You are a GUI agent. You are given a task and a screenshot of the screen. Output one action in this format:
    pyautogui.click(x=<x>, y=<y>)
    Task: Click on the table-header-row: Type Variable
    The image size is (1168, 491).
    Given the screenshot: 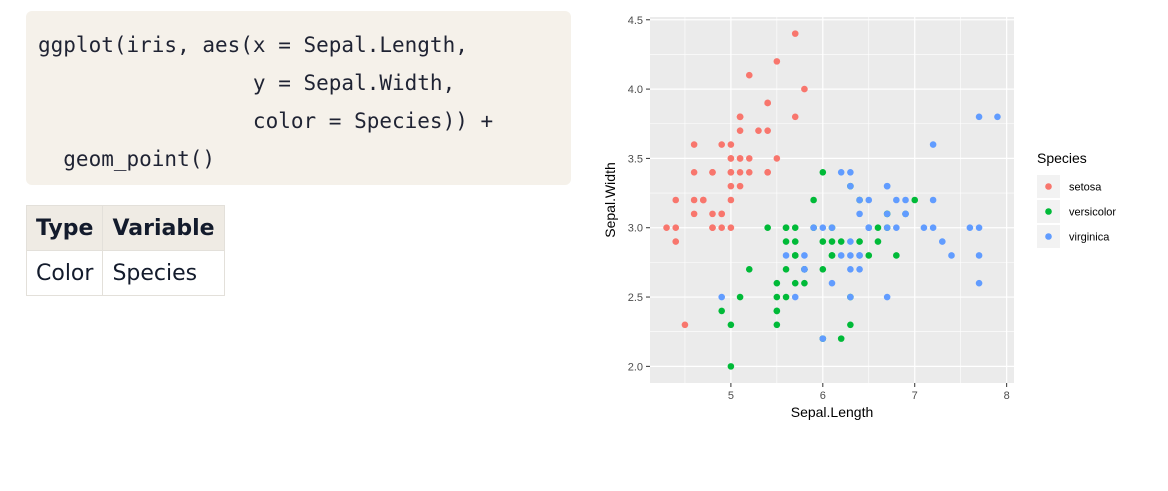 What is the action you would take?
    pyautogui.click(x=125, y=228)
    